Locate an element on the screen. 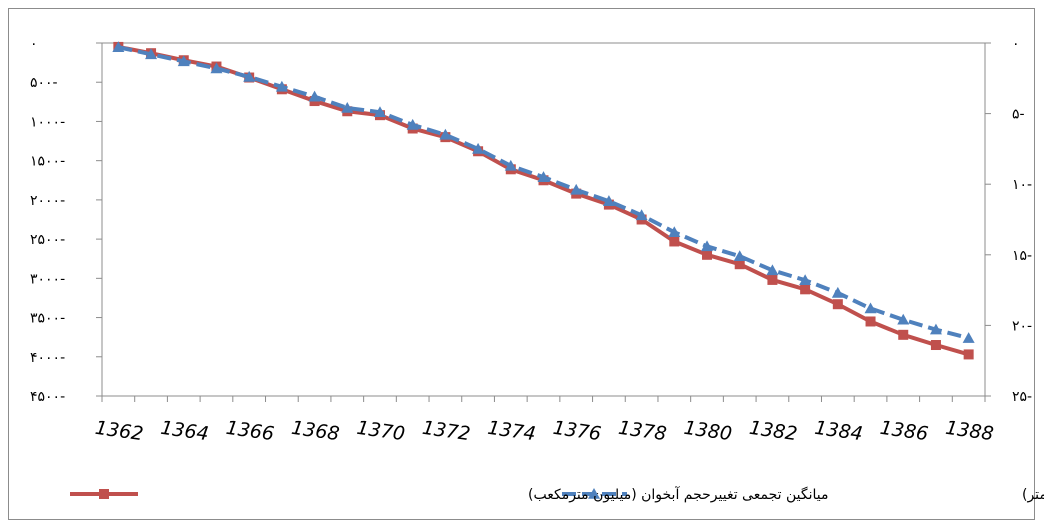  left-axis-tick-label: ۳۰۰۰- is located at coordinates (47, 279).